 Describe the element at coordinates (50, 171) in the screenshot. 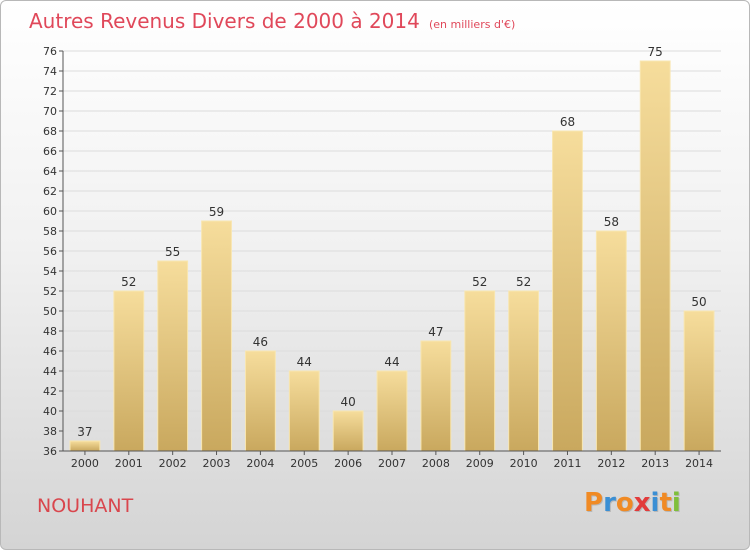

I see `y-tick-label: 64` at that location.